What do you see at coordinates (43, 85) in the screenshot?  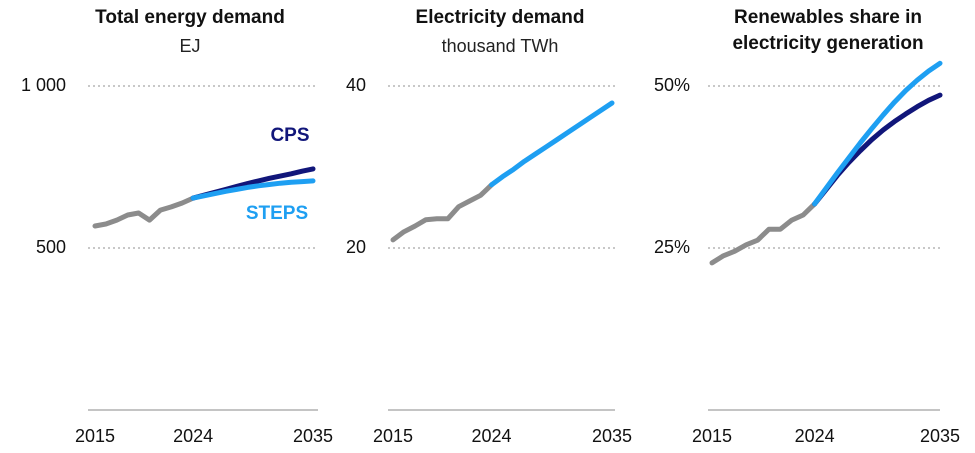 I see `y-tick-label: 1 000` at bounding box center [43, 85].